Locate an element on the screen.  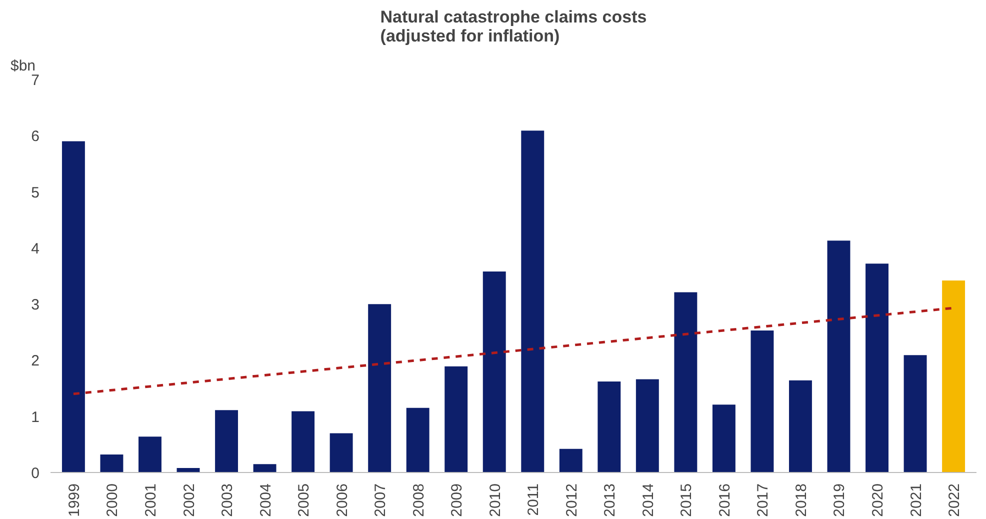
x-tick-label: 2021 is located at coordinates (916, 500).